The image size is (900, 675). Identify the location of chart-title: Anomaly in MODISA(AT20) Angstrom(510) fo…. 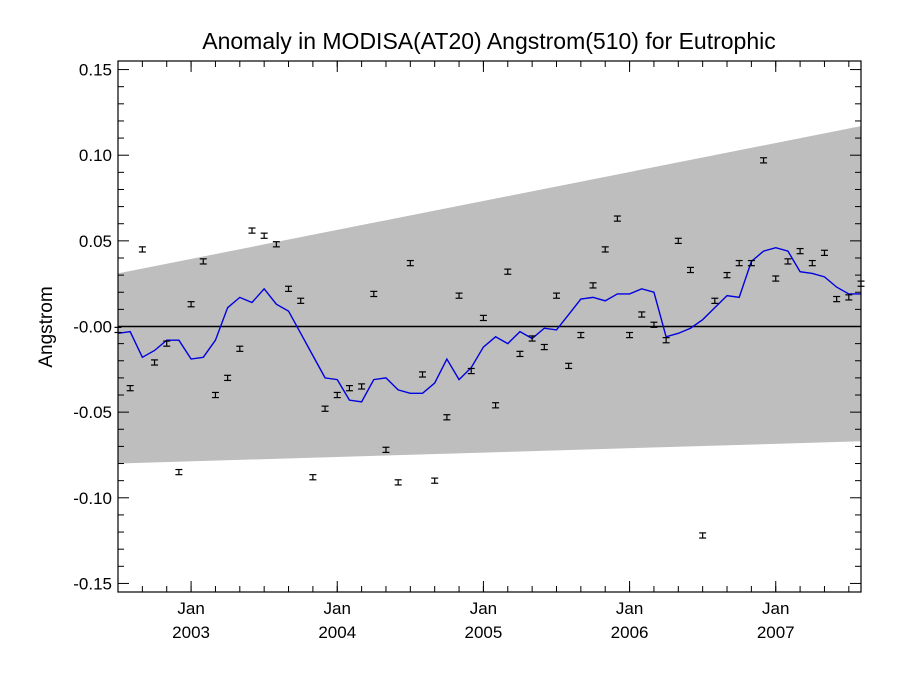
(489, 41).